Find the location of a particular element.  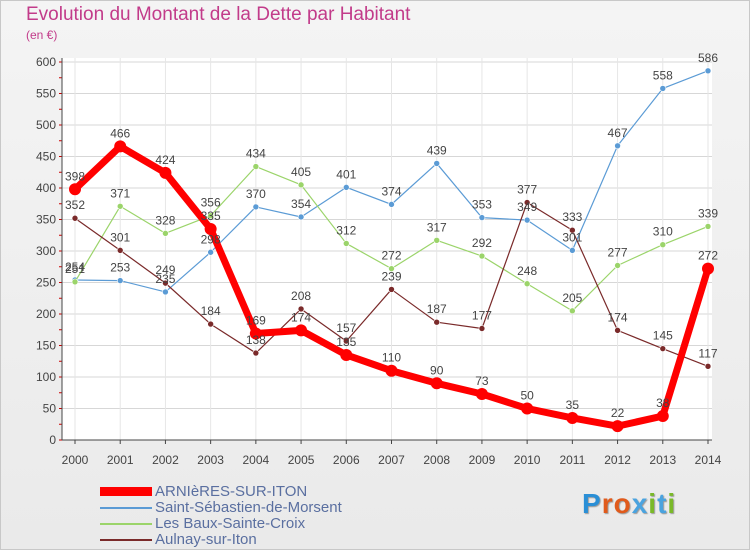

data-label: 254 is located at coordinates (75, 267).